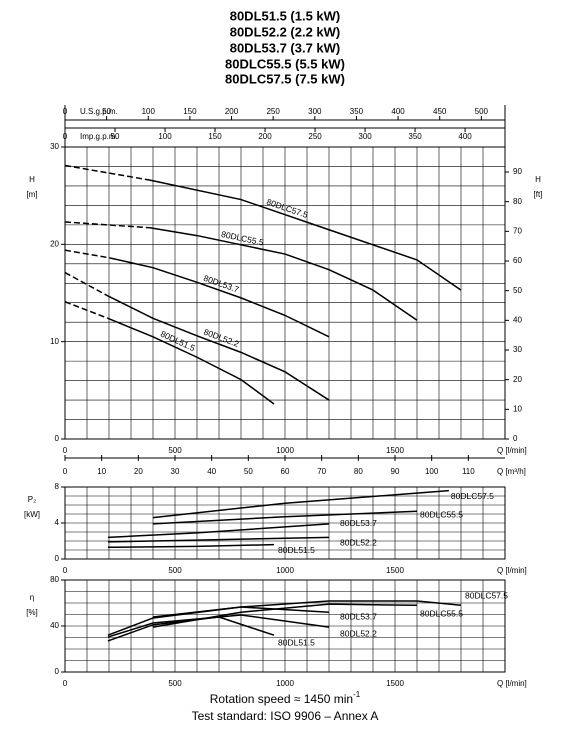  I want to click on x2-tick-label: 90, so click(395, 471).